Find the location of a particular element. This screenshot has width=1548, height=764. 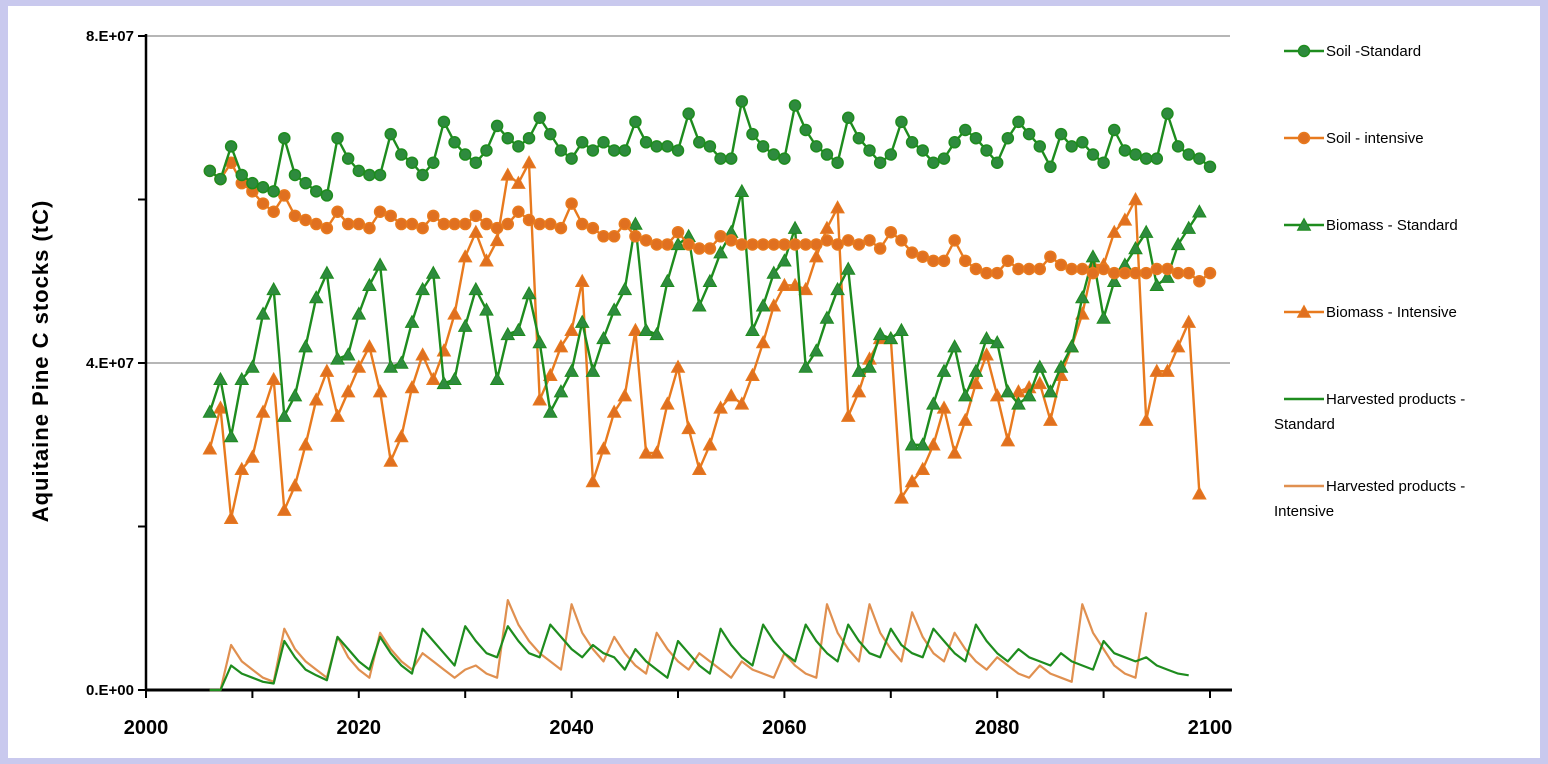

legend-item: Soil -Standard is located at coordinates (1352, 51).